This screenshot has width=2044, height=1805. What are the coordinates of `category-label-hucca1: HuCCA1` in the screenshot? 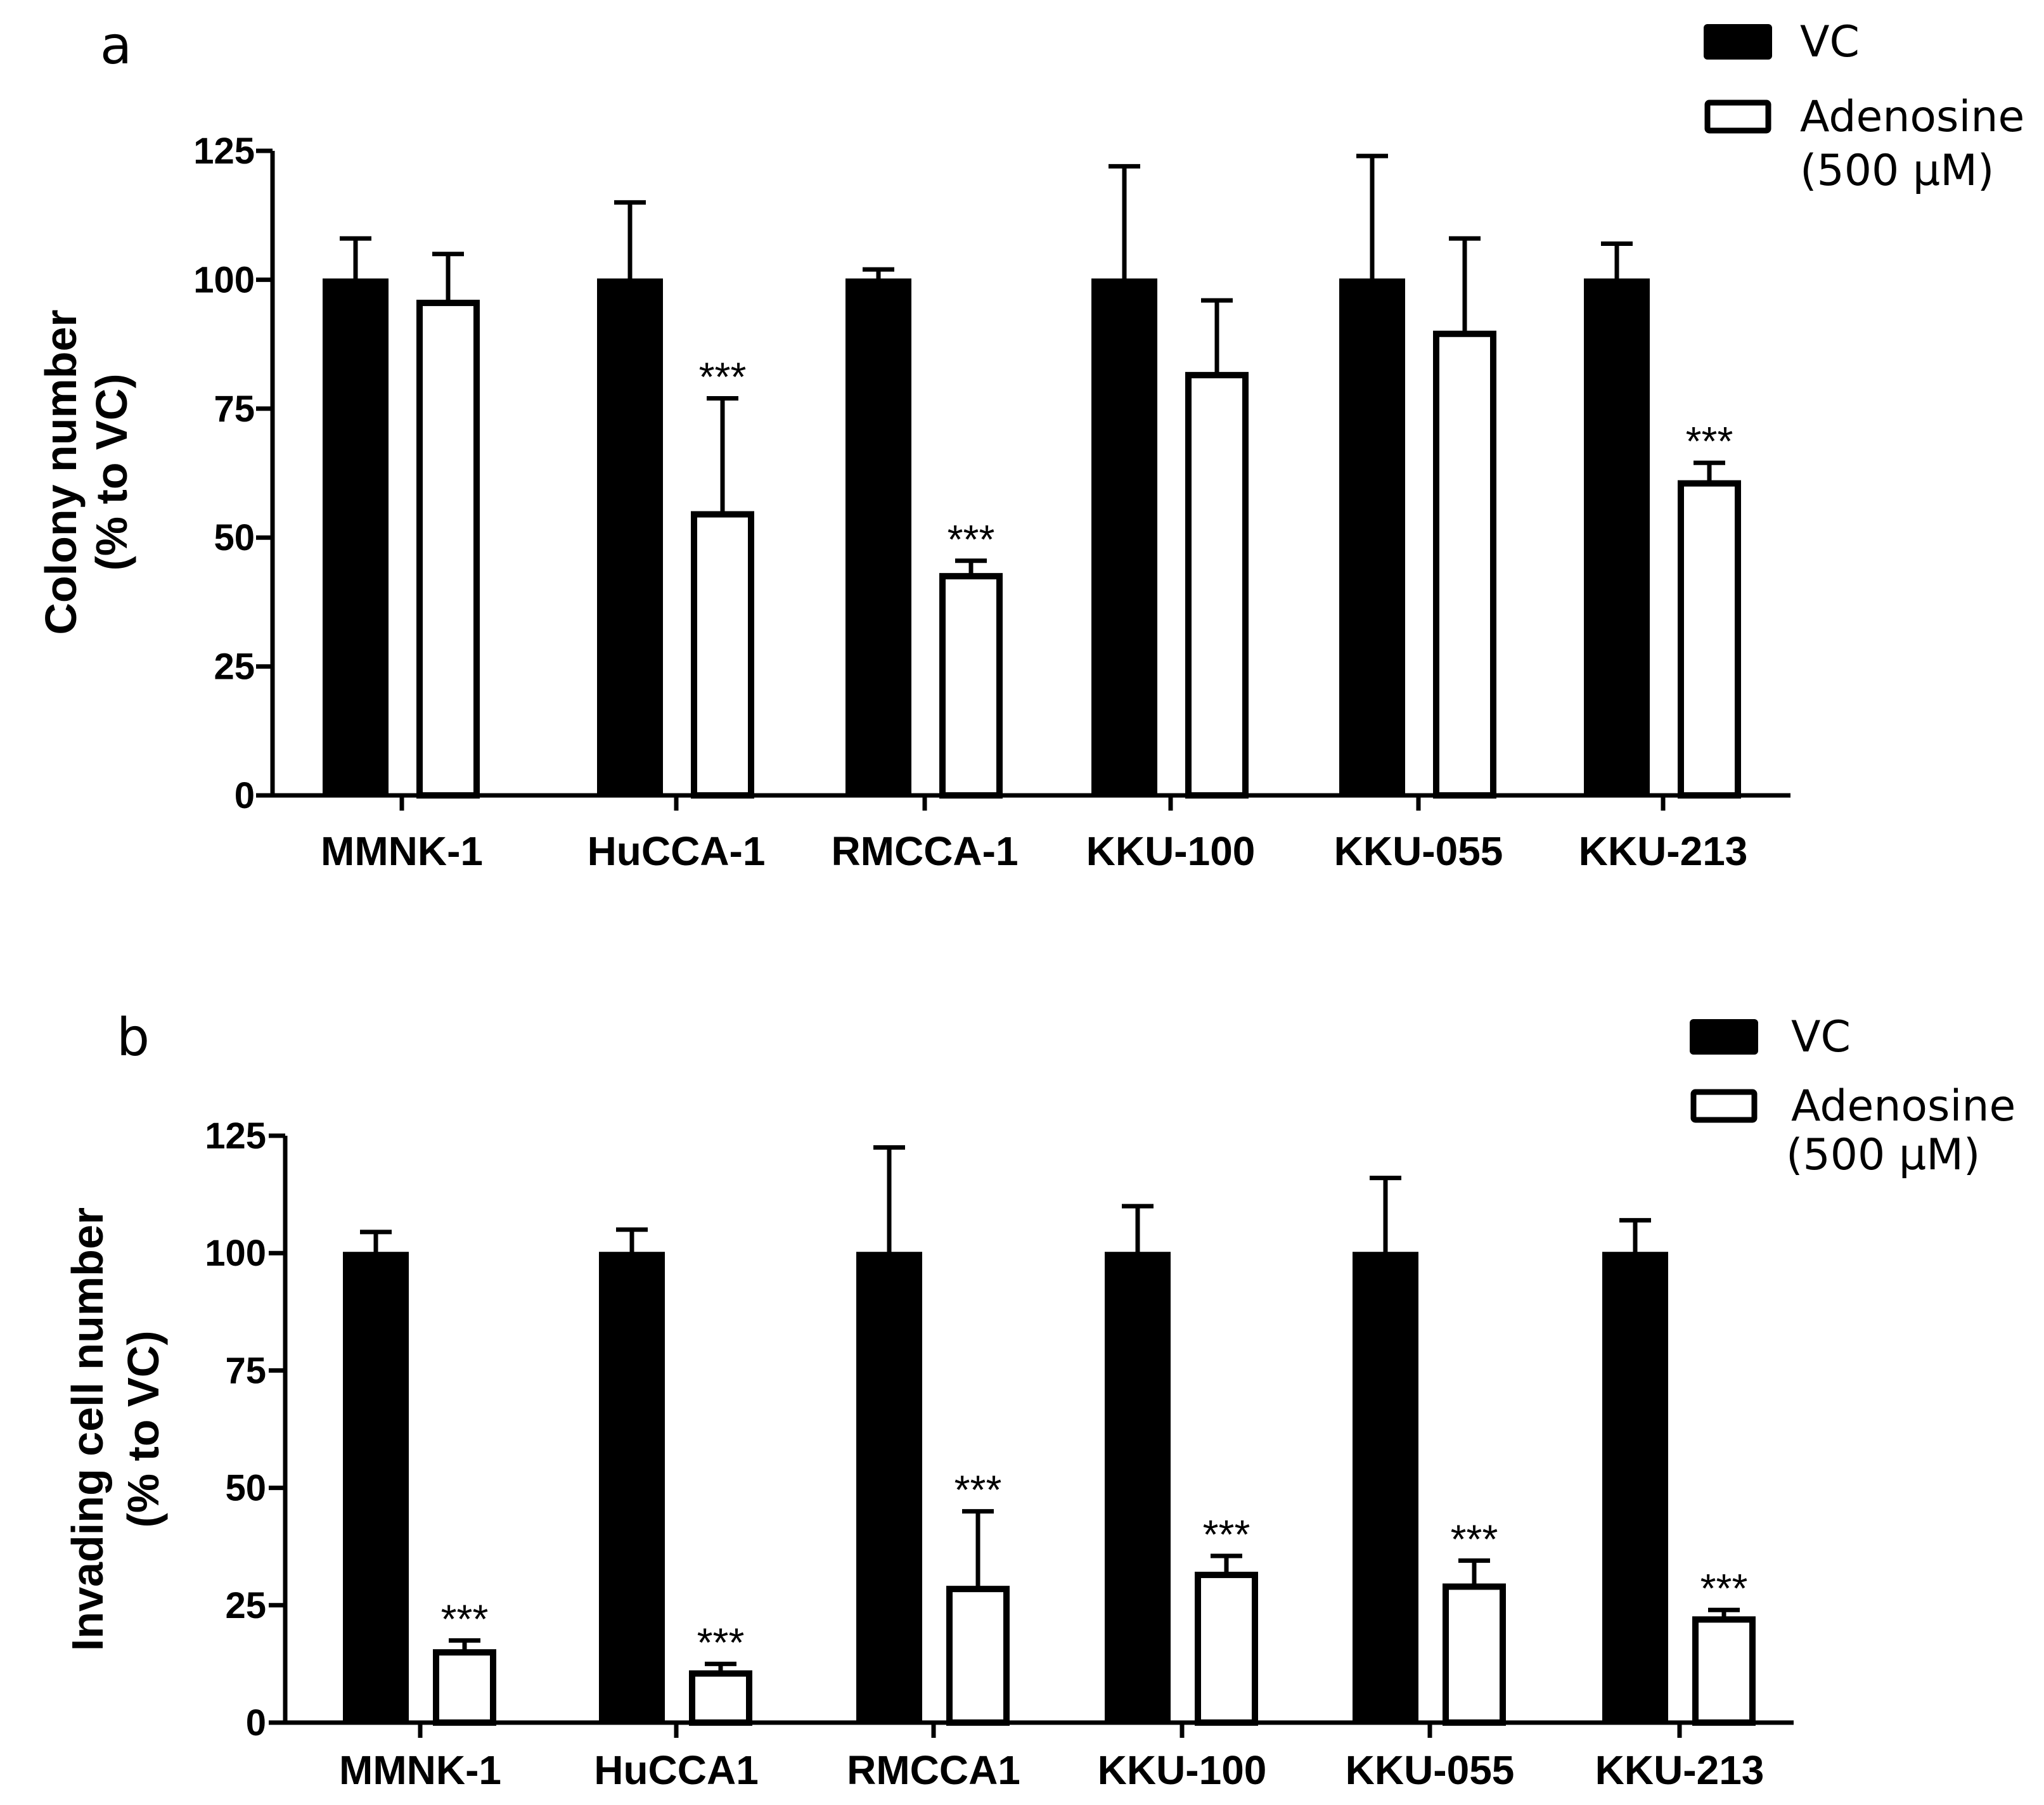 It's located at (676, 1770).